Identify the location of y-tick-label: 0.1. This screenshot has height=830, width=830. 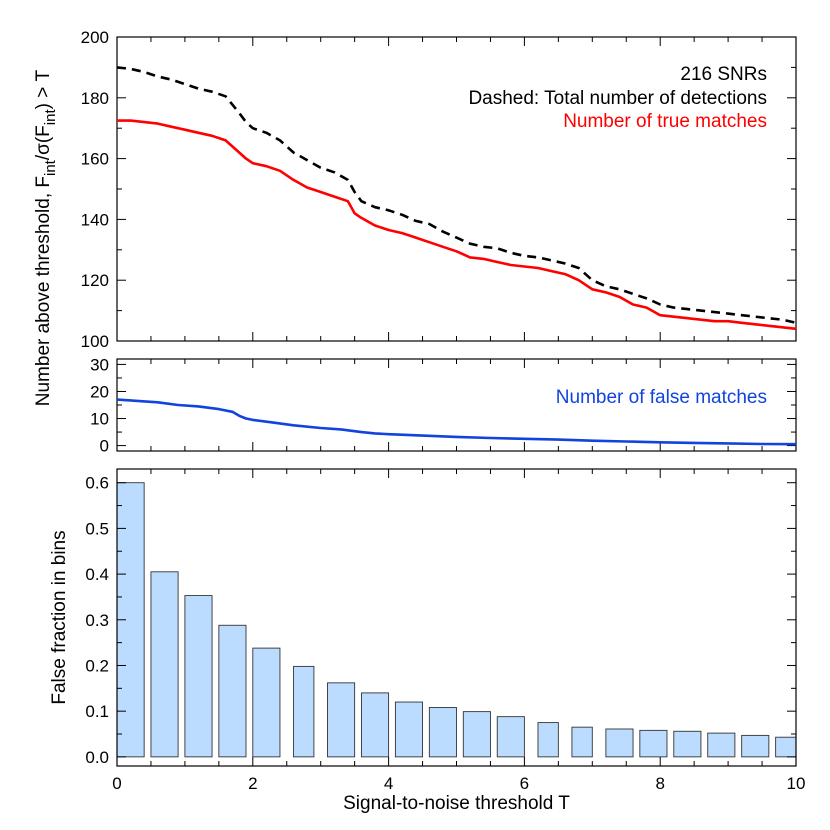
(97, 711).